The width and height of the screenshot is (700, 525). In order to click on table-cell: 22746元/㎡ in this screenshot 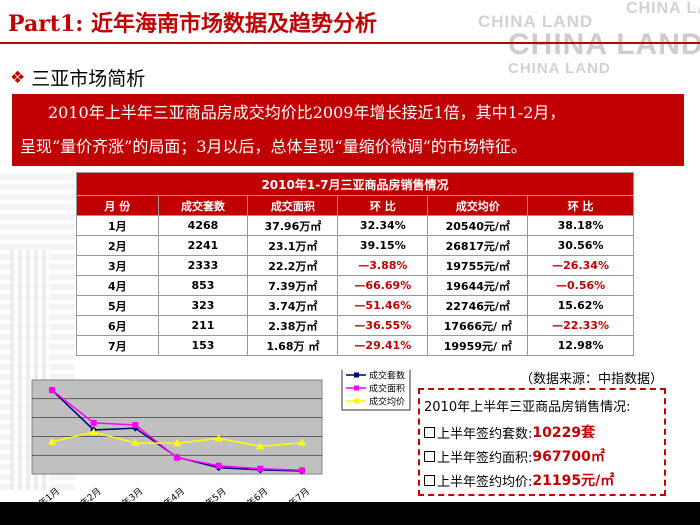, I will do `click(478, 305)`.